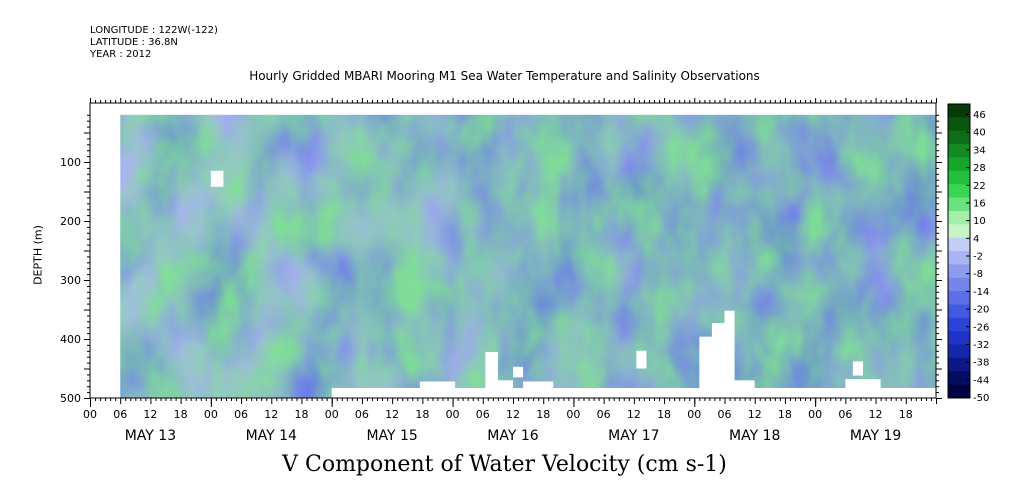 This screenshot has width=1009, height=504. I want to click on colorbar-label: 34, so click(979, 150).